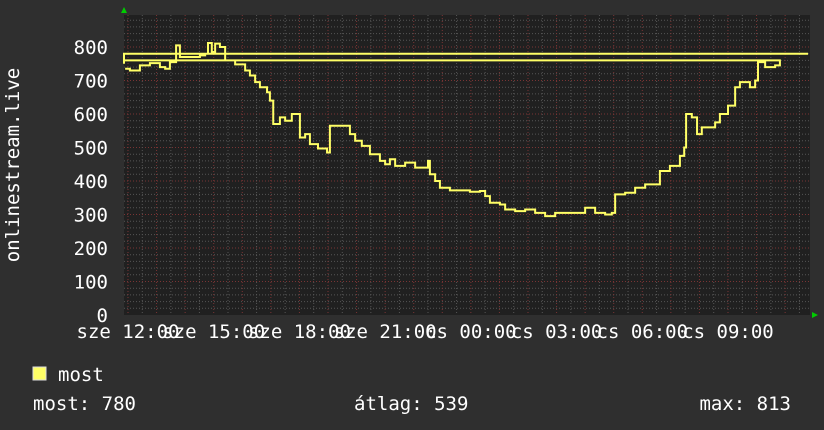 This screenshot has height=430, width=824. I want to click on y-tick-label: 300, so click(91, 216).